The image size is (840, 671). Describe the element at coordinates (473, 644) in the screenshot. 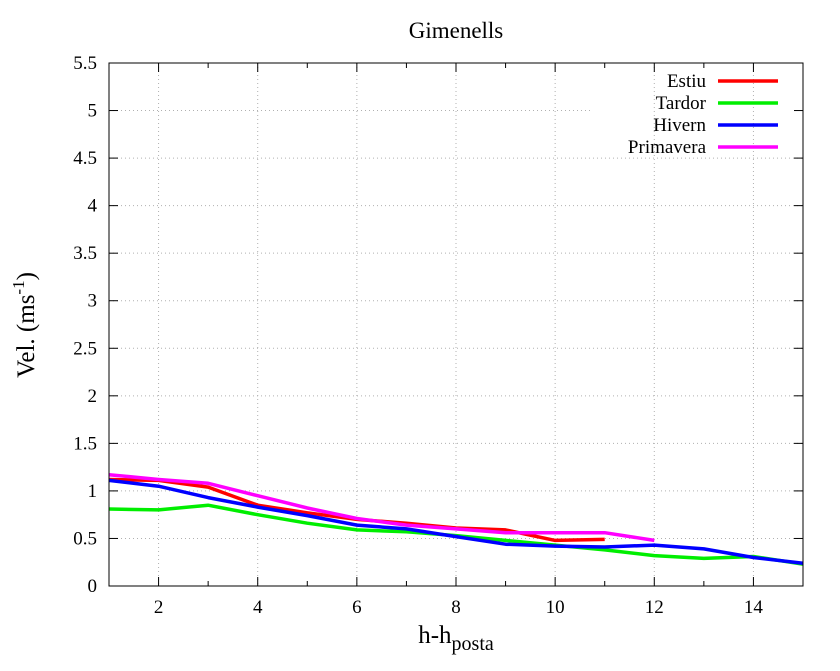

I see `x-axis-label-subscript: posta` at that location.